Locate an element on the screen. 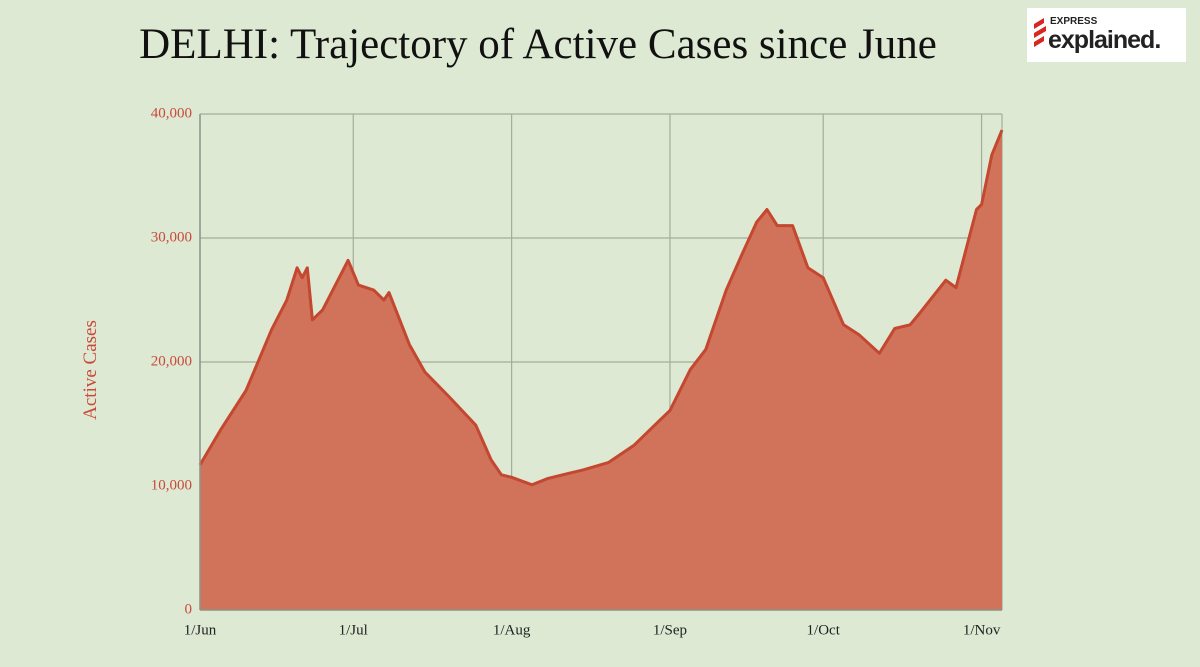 This screenshot has width=1200, height=667. y-tick-label: 0 is located at coordinates (189, 609).